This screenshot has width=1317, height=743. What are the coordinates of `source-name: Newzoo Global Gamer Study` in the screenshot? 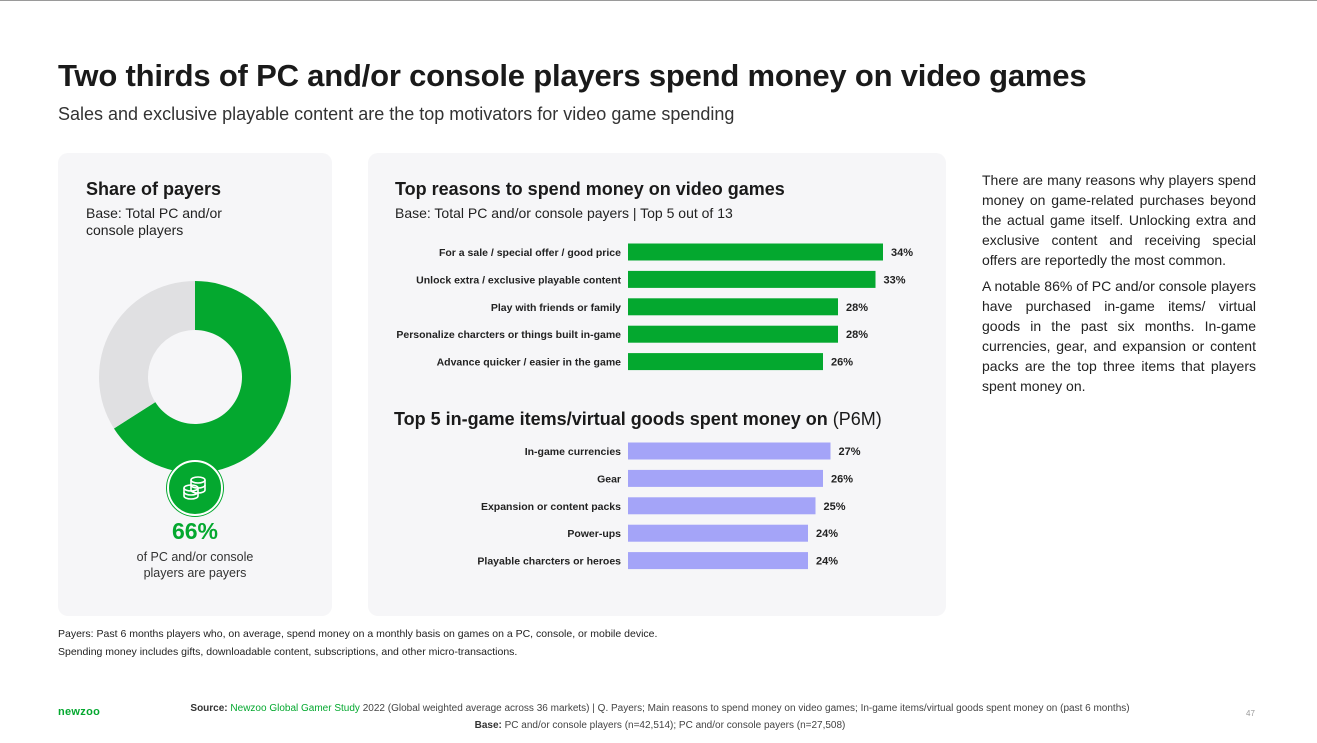 It's located at (295, 708).